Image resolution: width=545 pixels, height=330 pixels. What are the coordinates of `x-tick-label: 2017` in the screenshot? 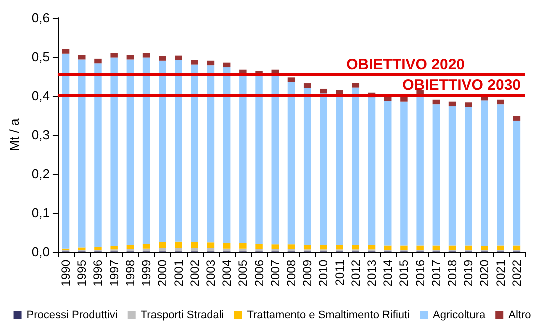 It's located at (436, 273).